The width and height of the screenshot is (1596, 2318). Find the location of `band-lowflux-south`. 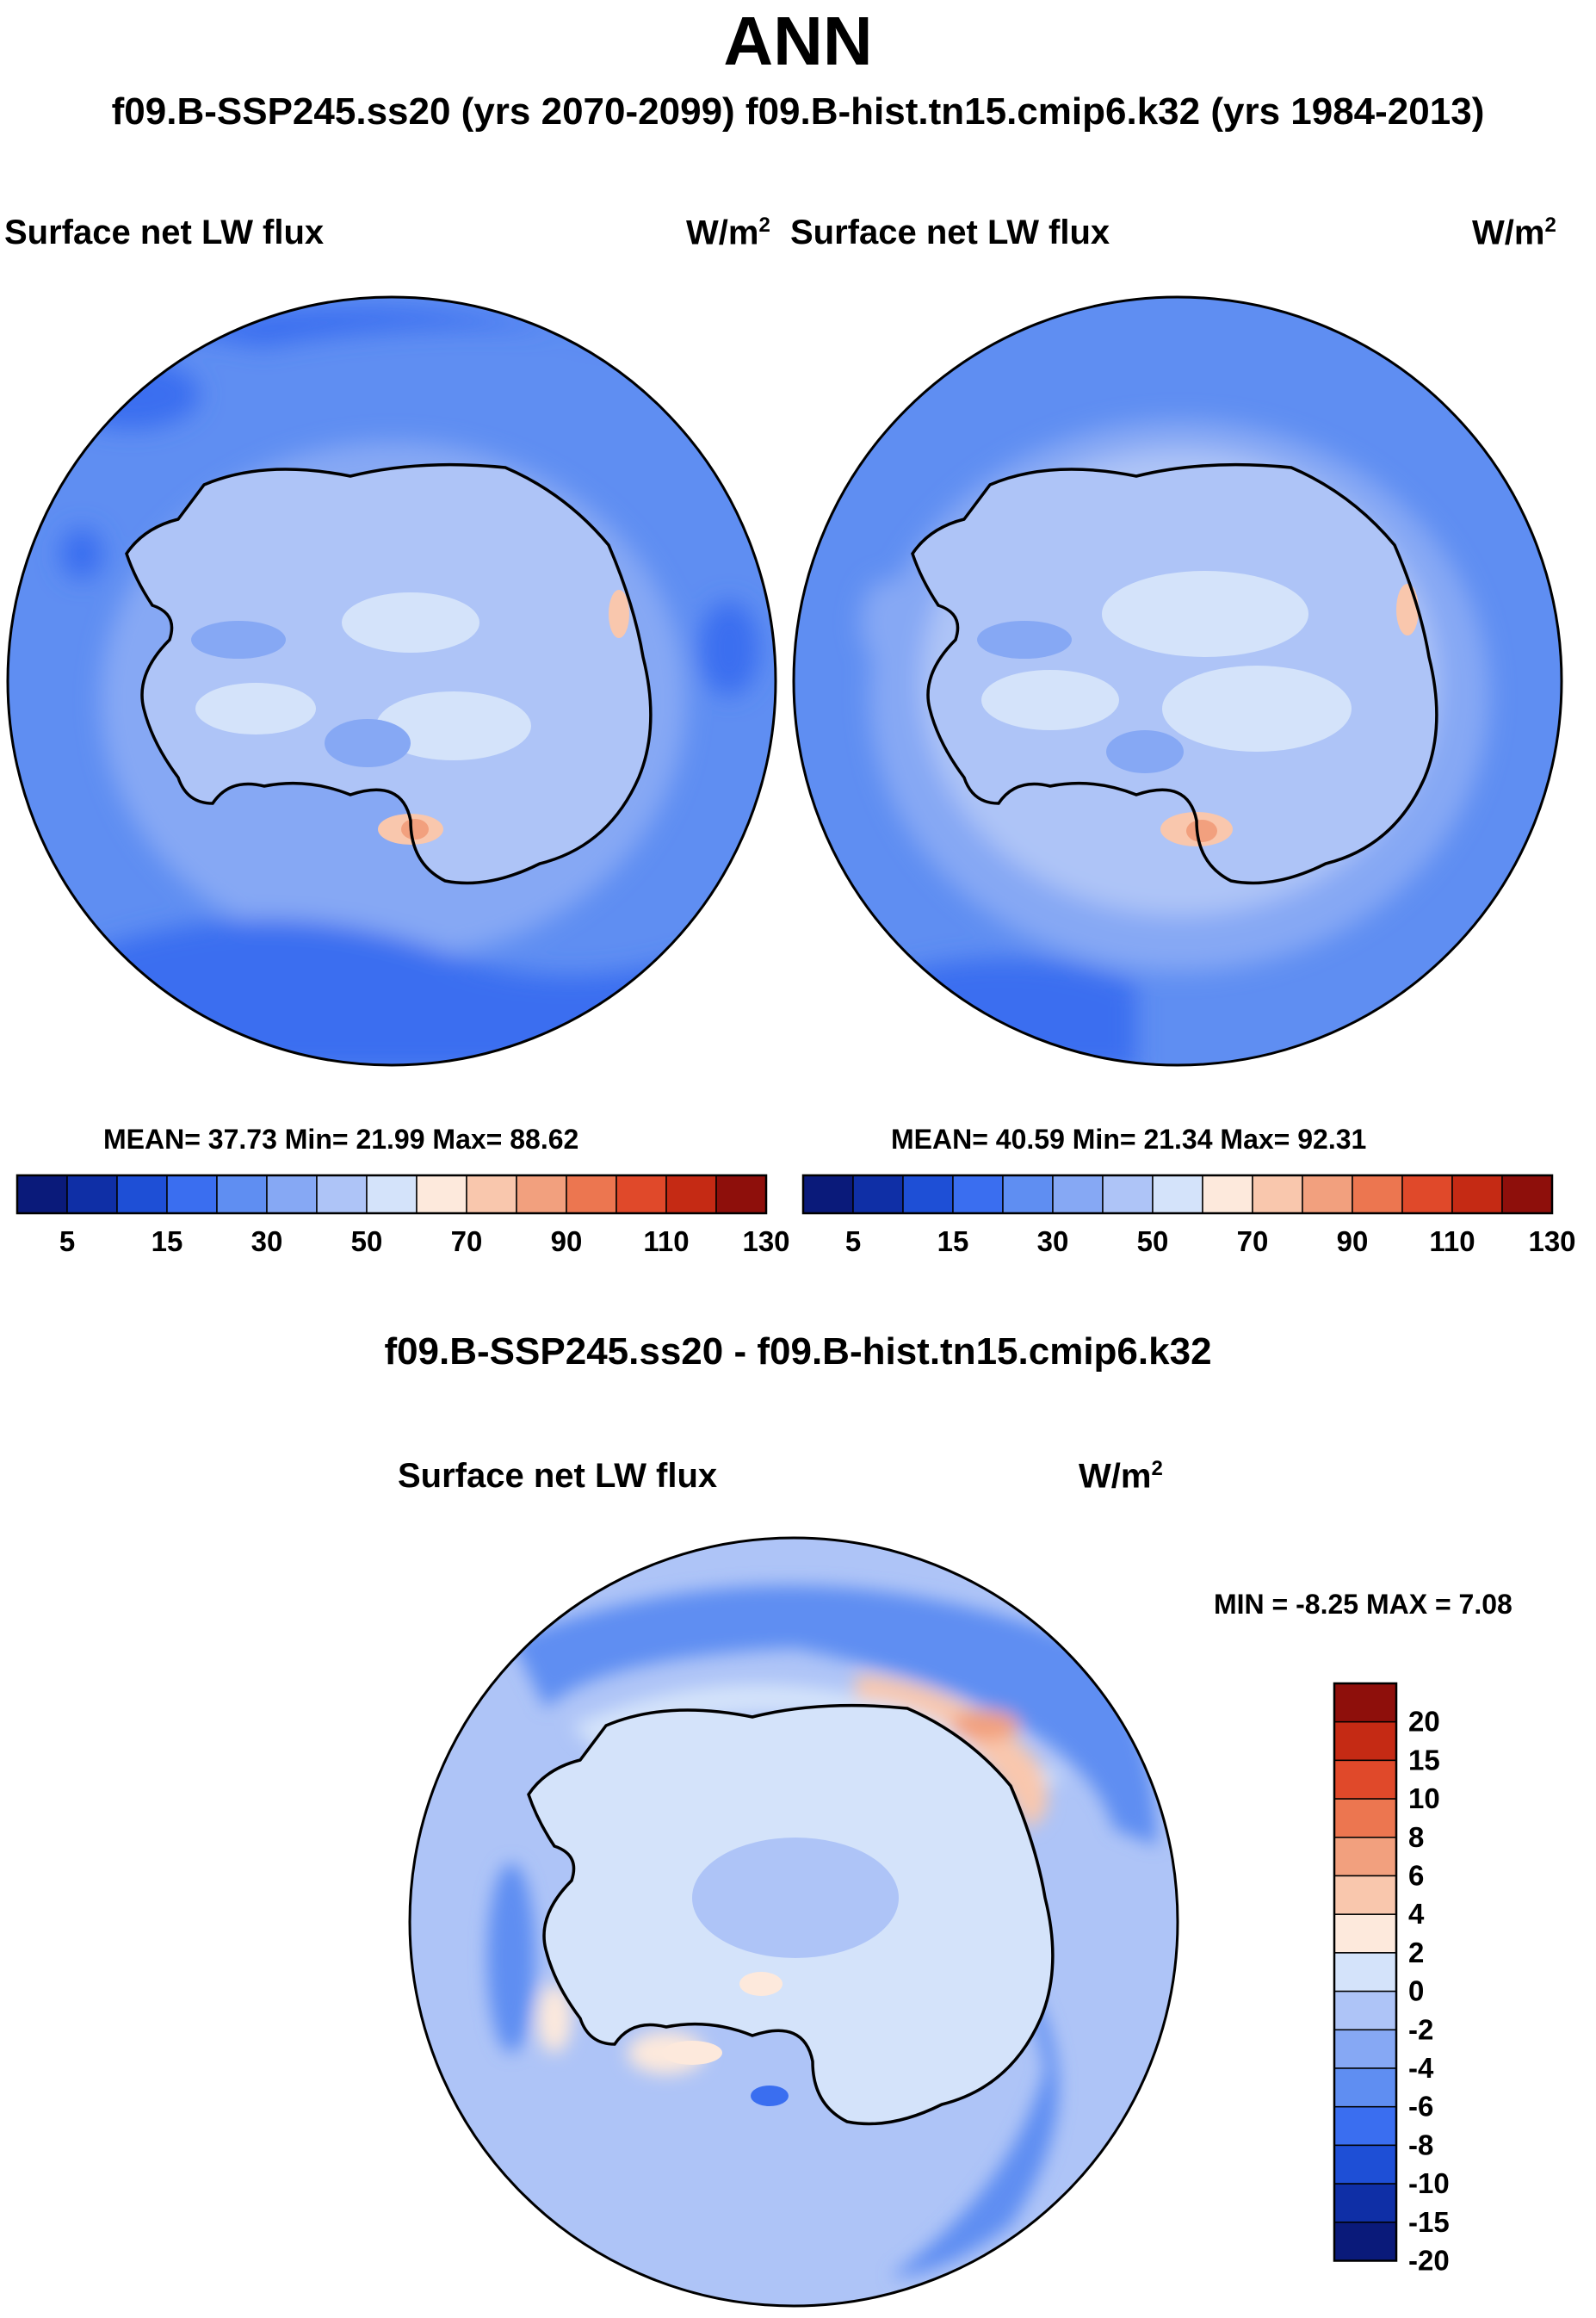

band-lowflux-south is located at coordinates (990, 1012).